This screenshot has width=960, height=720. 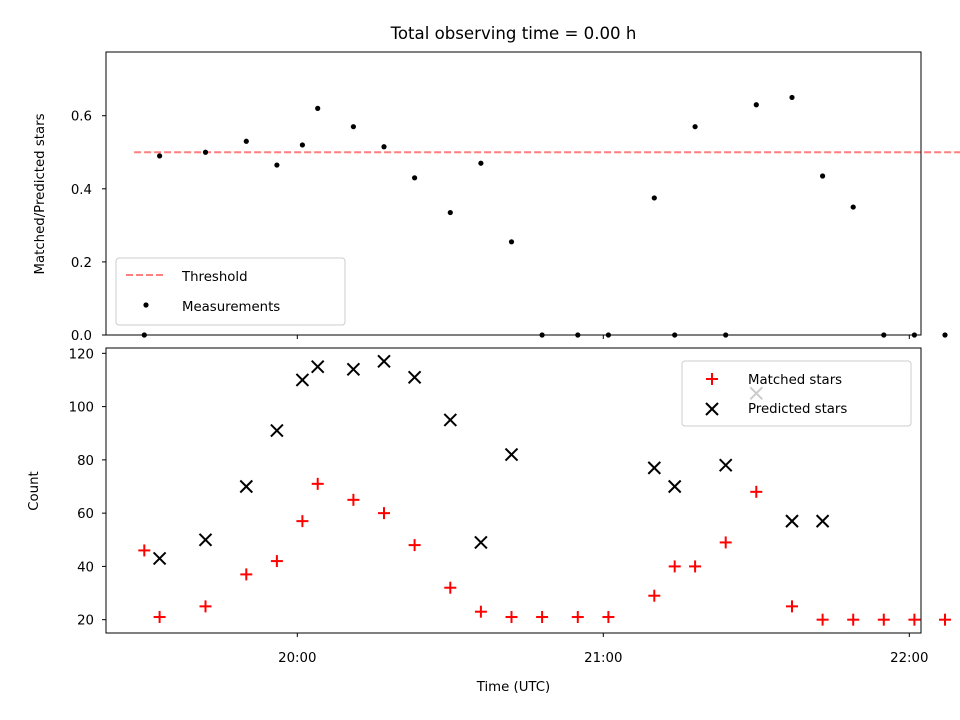 I want to click on top-y-axis-label: Matched/Predicted stars, so click(x=40, y=193).